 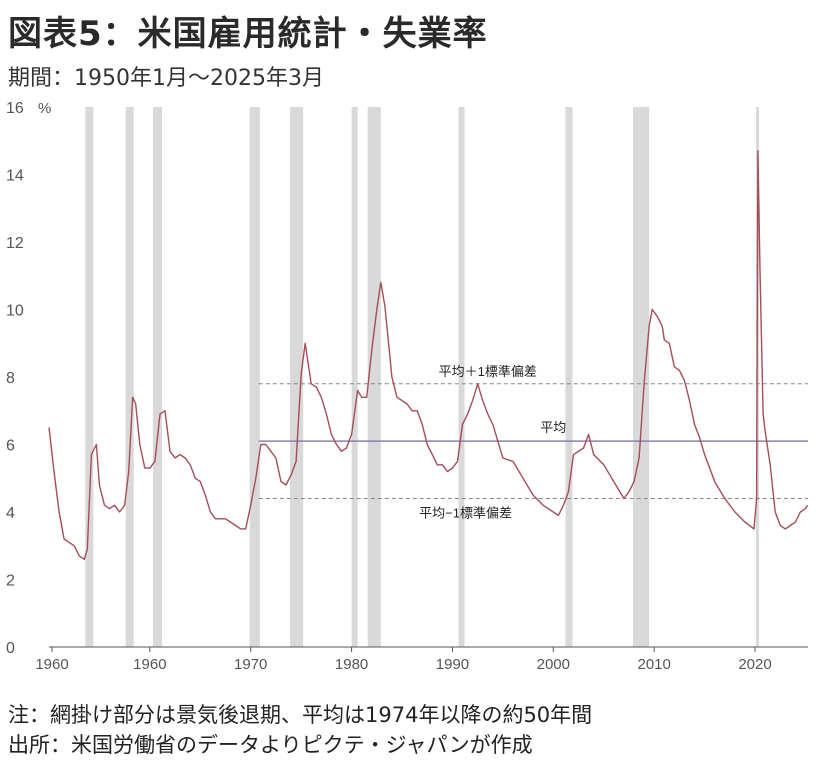 What do you see at coordinates (553, 427) in the screenshot?
I see `reference-line-label: 平均` at bounding box center [553, 427].